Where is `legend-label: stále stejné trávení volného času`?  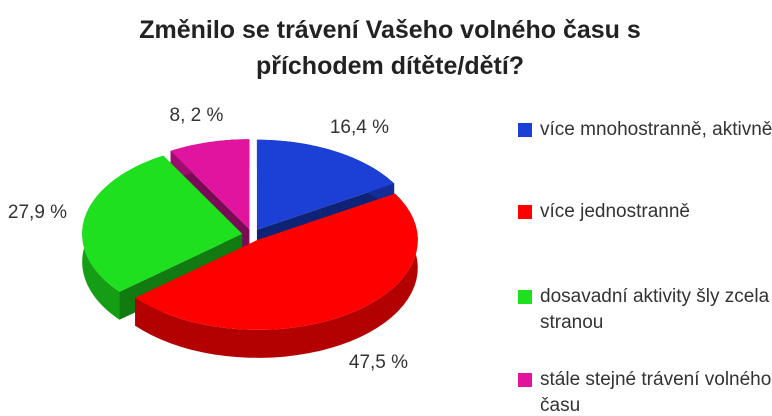 legend-label: stále stejné trávení volného času is located at coordinates (656, 392).